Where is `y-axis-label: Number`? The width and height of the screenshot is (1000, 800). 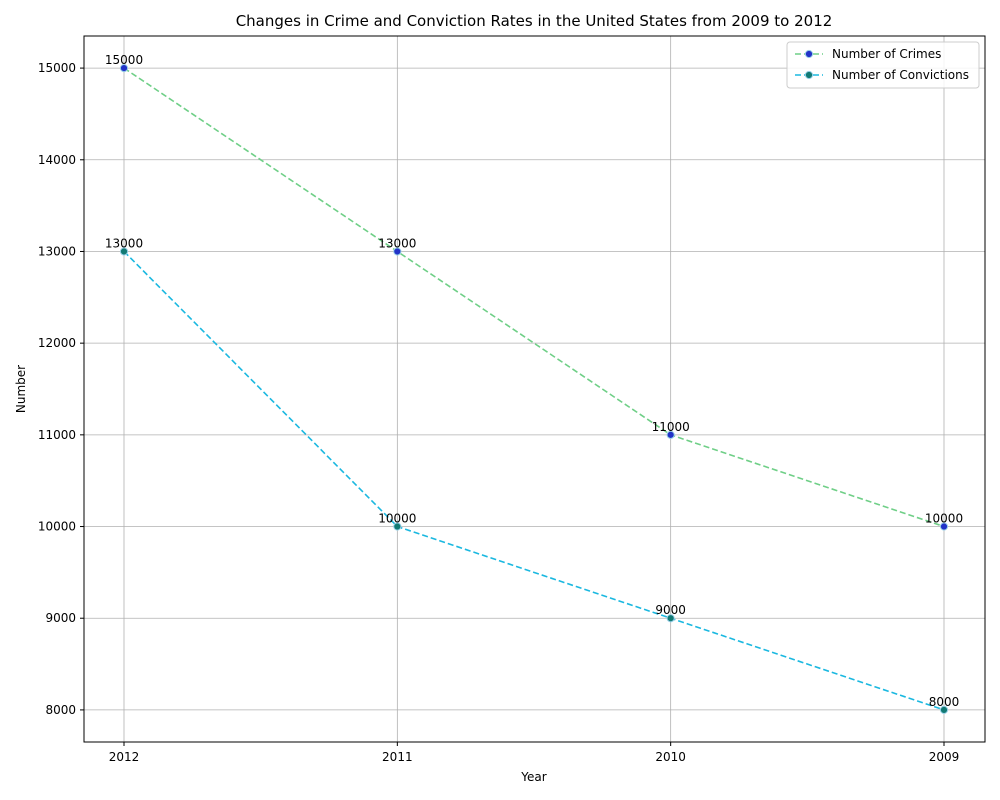
y-axis-label: Number is located at coordinates (21, 389).